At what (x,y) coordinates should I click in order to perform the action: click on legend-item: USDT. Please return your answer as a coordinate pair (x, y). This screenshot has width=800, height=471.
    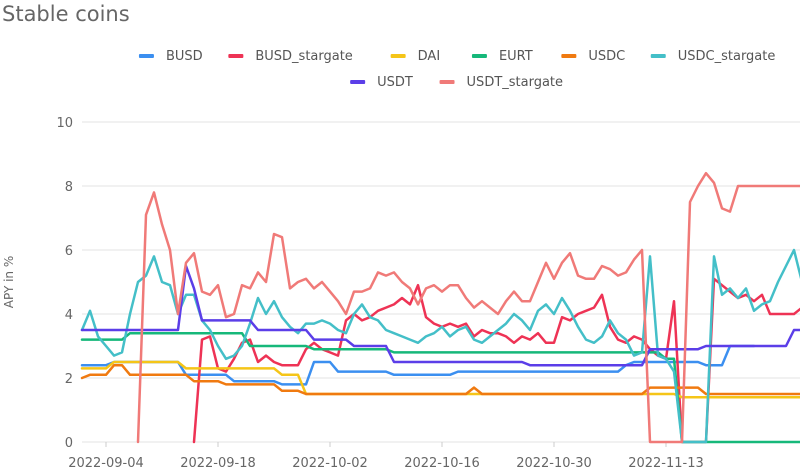
    Looking at the image, I should click on (381, 82).